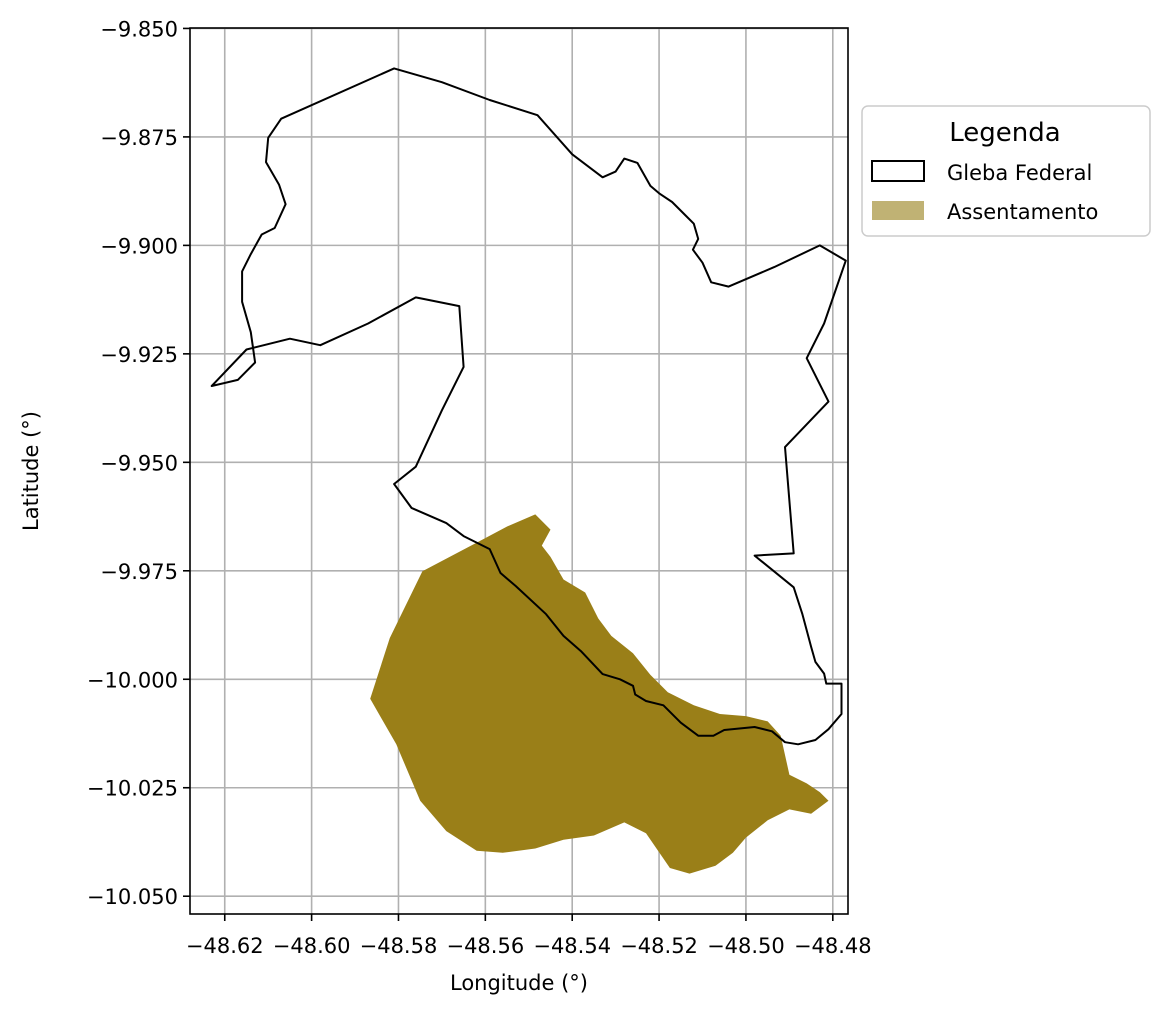 The height and width of the screenshot is (1016, 1169). I want to click on y-tick-label: −9.875, so click(139, 138).